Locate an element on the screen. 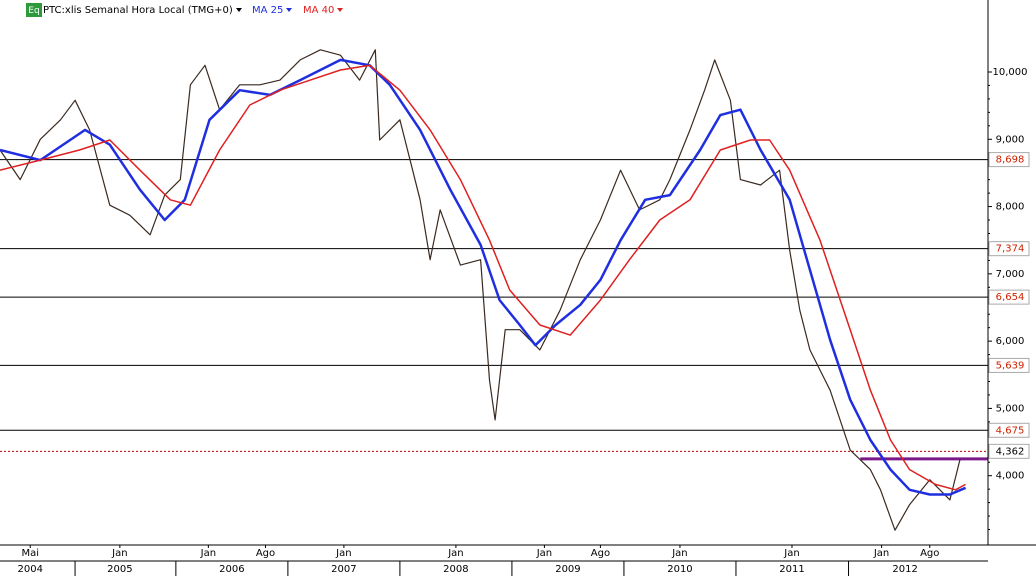 The width and height of the screenshot is (1036, 576). badge: Eq is located at coordinates (33, 11).